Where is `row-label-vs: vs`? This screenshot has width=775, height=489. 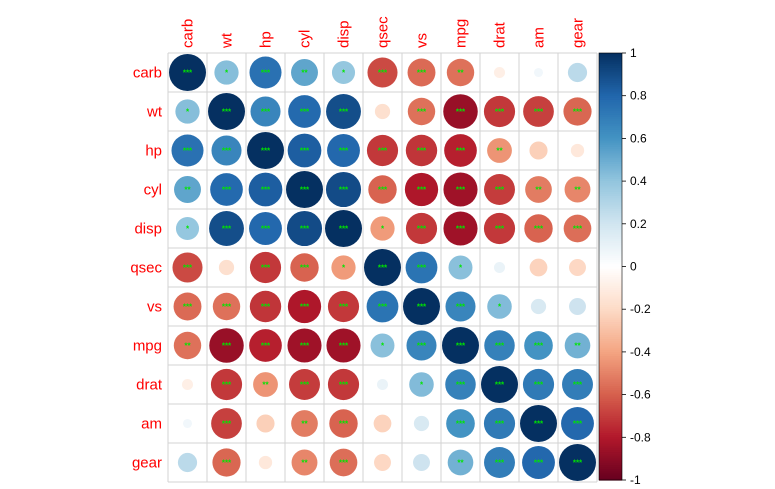
row-label-vs: vs is located at coordinates (154, 307).